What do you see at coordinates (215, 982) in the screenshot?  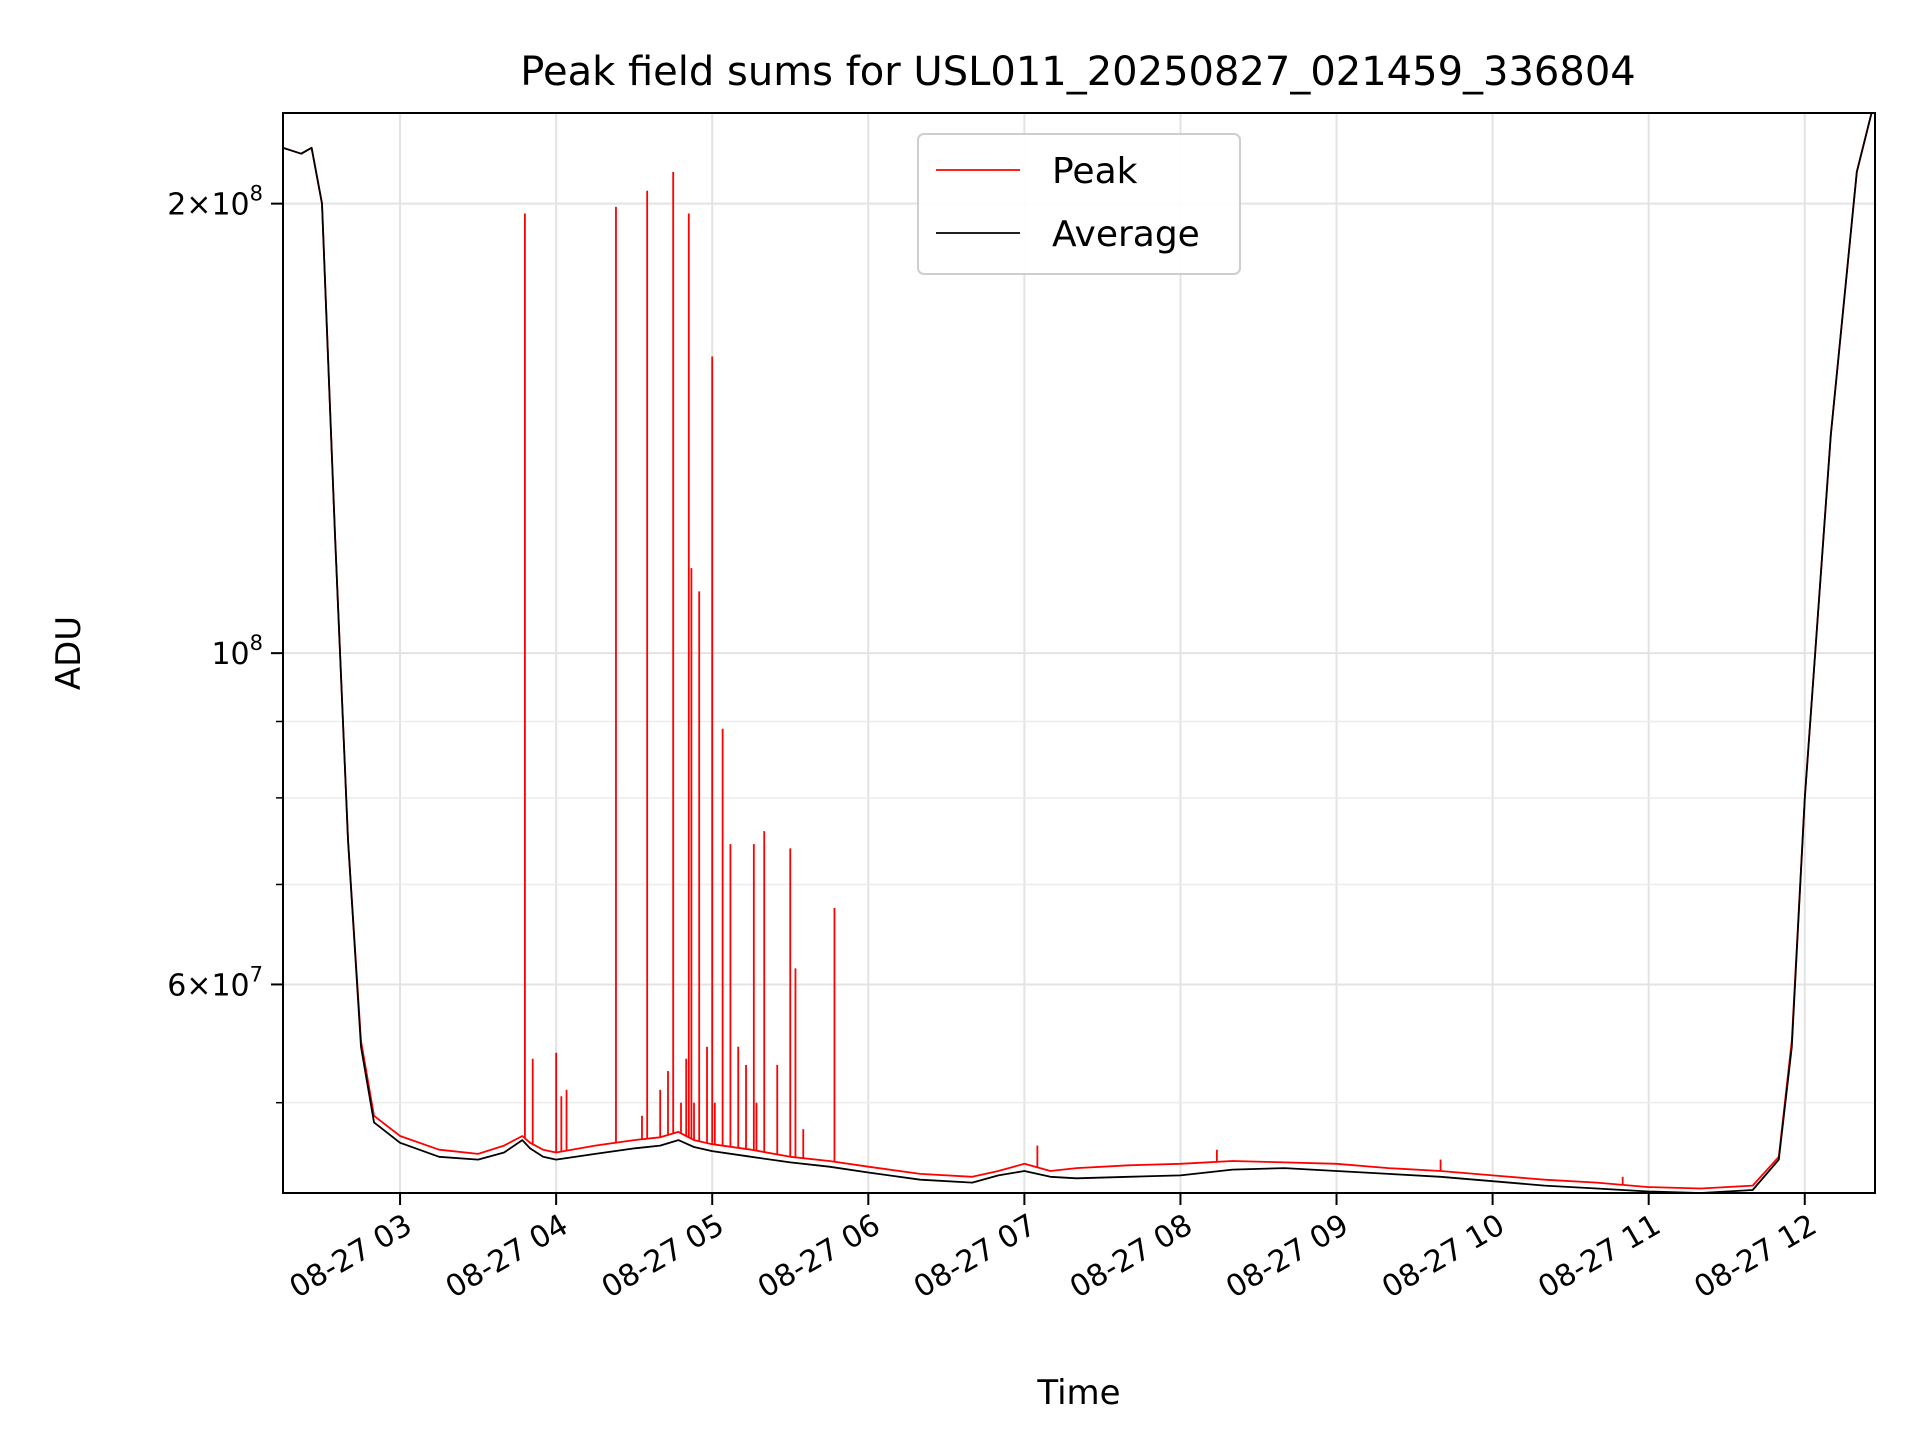 I see `y-tick-label: 6×107` at bounding box center [215, 982].